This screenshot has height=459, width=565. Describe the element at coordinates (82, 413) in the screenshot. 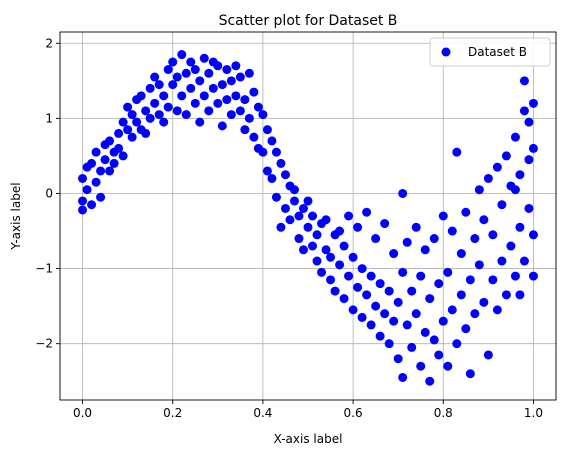

I see `x-tick-label: 0.0` at that location.